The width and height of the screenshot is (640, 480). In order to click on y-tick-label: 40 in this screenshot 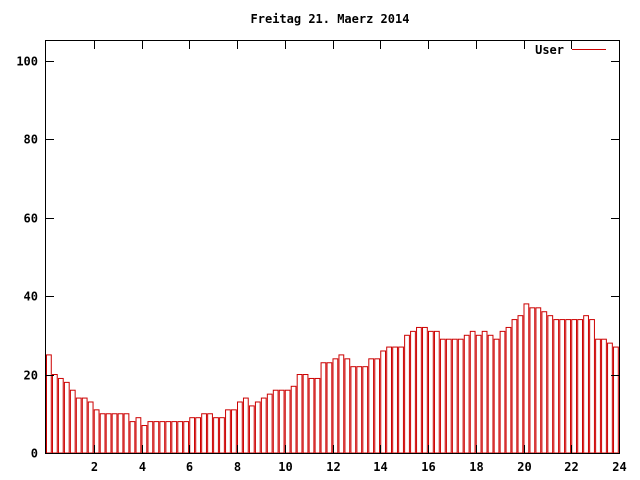, I will do `click(31, 297)`.